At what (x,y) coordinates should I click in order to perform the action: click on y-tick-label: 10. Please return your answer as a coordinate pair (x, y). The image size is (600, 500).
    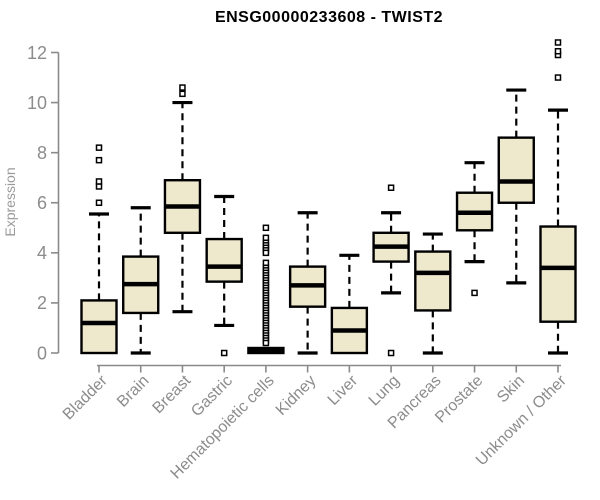
    Looking at the image, I should click on (37, 103).